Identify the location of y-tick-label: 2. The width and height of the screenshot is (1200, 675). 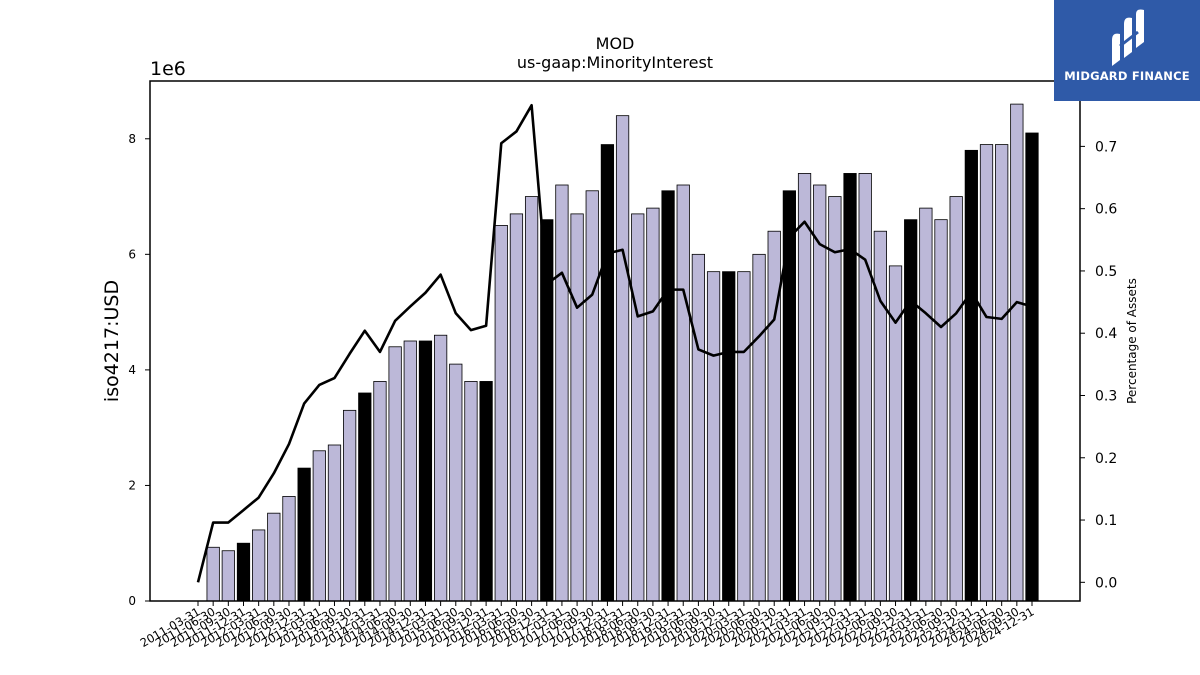
(132, 485).